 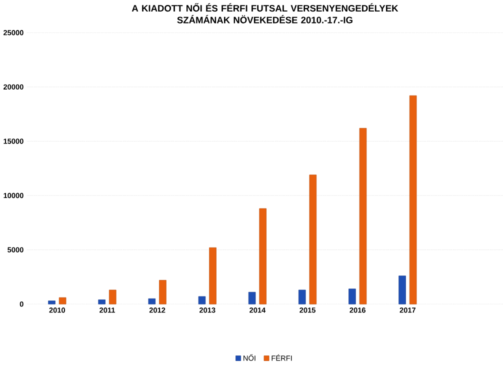 I want to click on chart-title: A KIADOTT NŐI ÉS FÉRFI FUTSAL VERSENYENGEDÉLYEK SZÁMÁNAK NÖVEKEDÉSE 2010.-17.-IG, so click(x=265, y=13).